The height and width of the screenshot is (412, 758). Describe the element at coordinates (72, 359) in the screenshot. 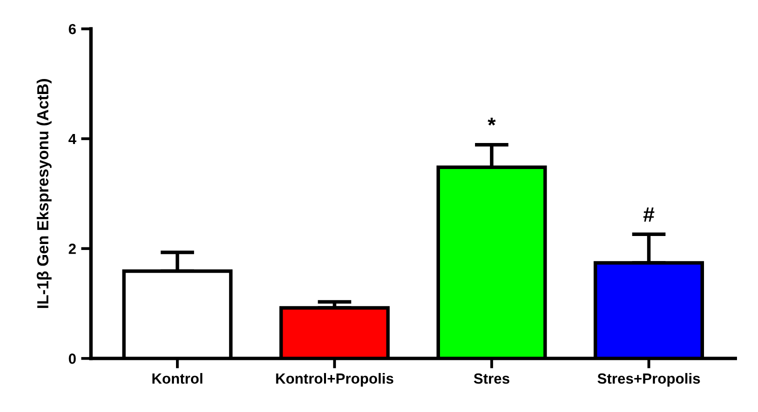

I see `y-tick-label: 0` at that location.